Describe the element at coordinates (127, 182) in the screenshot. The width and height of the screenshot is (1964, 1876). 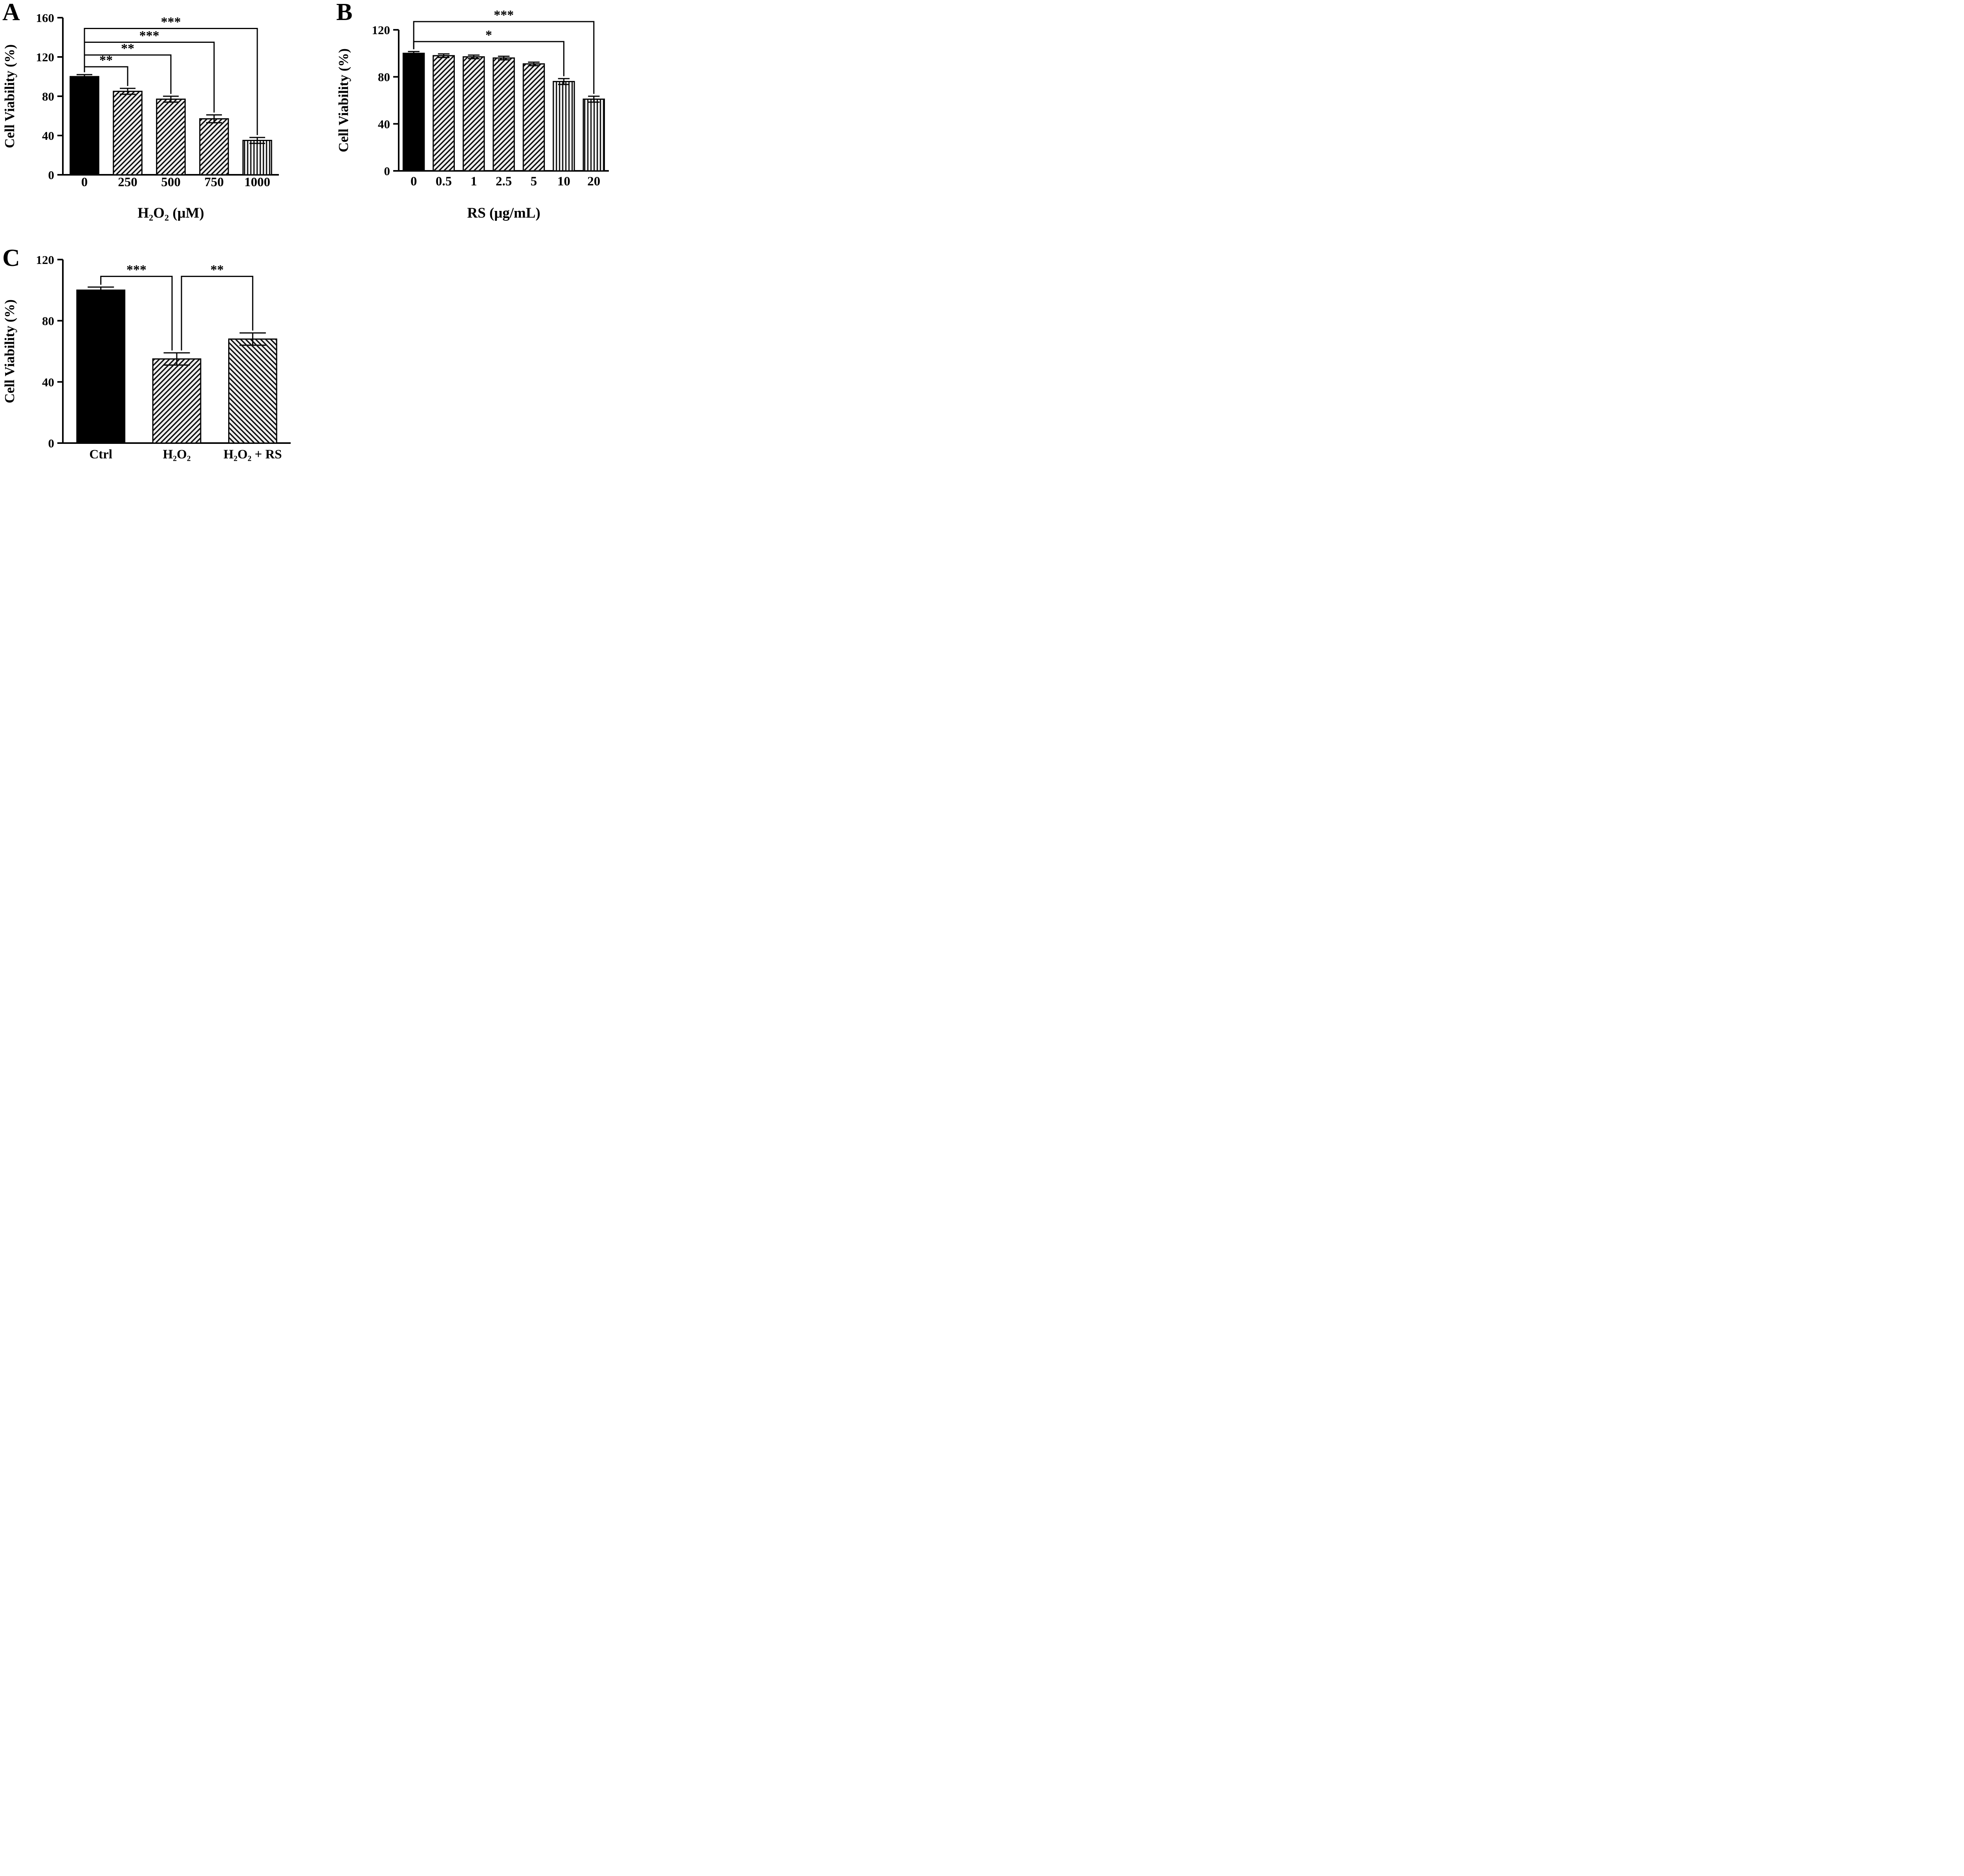
I see `x-category-label: 250` at that location.